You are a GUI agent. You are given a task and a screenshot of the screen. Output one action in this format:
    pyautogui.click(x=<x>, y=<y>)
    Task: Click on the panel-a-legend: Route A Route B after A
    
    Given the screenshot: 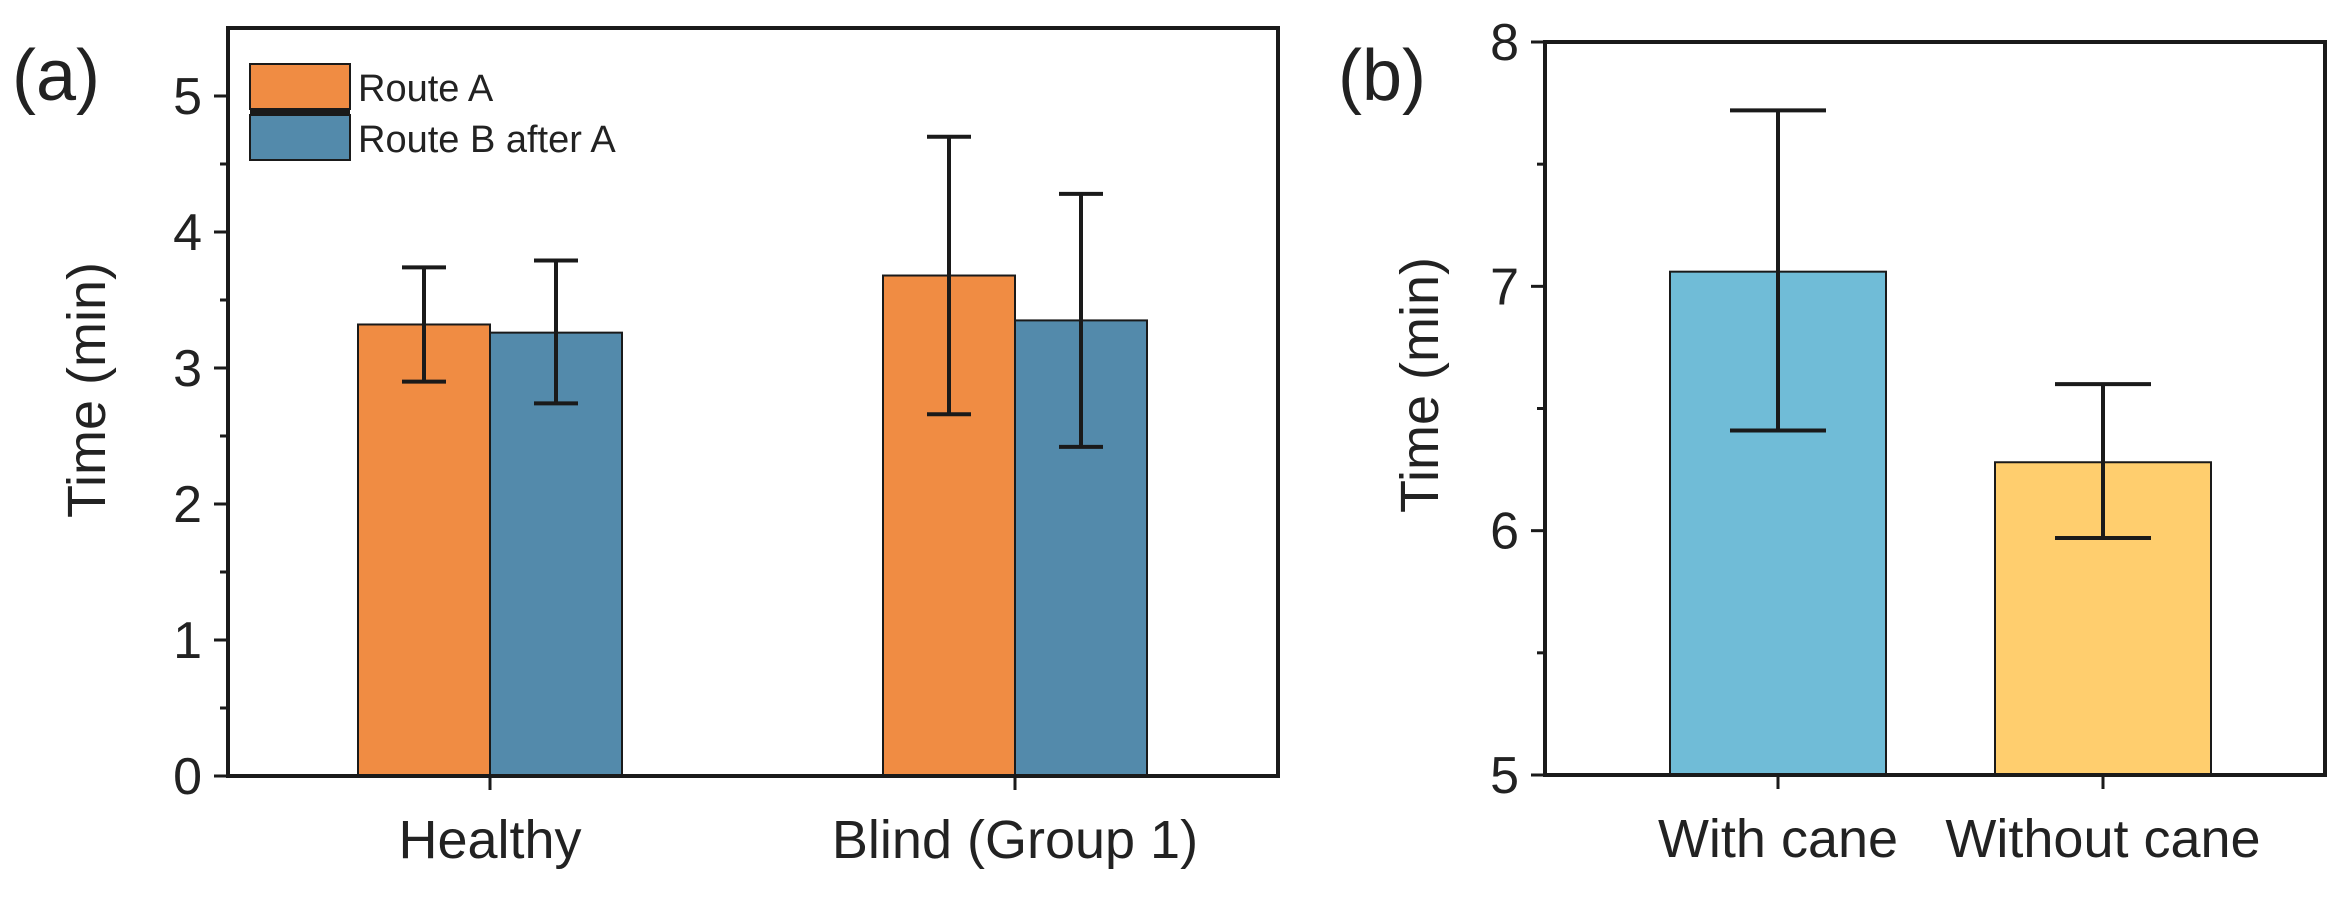 What is the action you would take?
    pyautogui.click(x=432, y=112)
    